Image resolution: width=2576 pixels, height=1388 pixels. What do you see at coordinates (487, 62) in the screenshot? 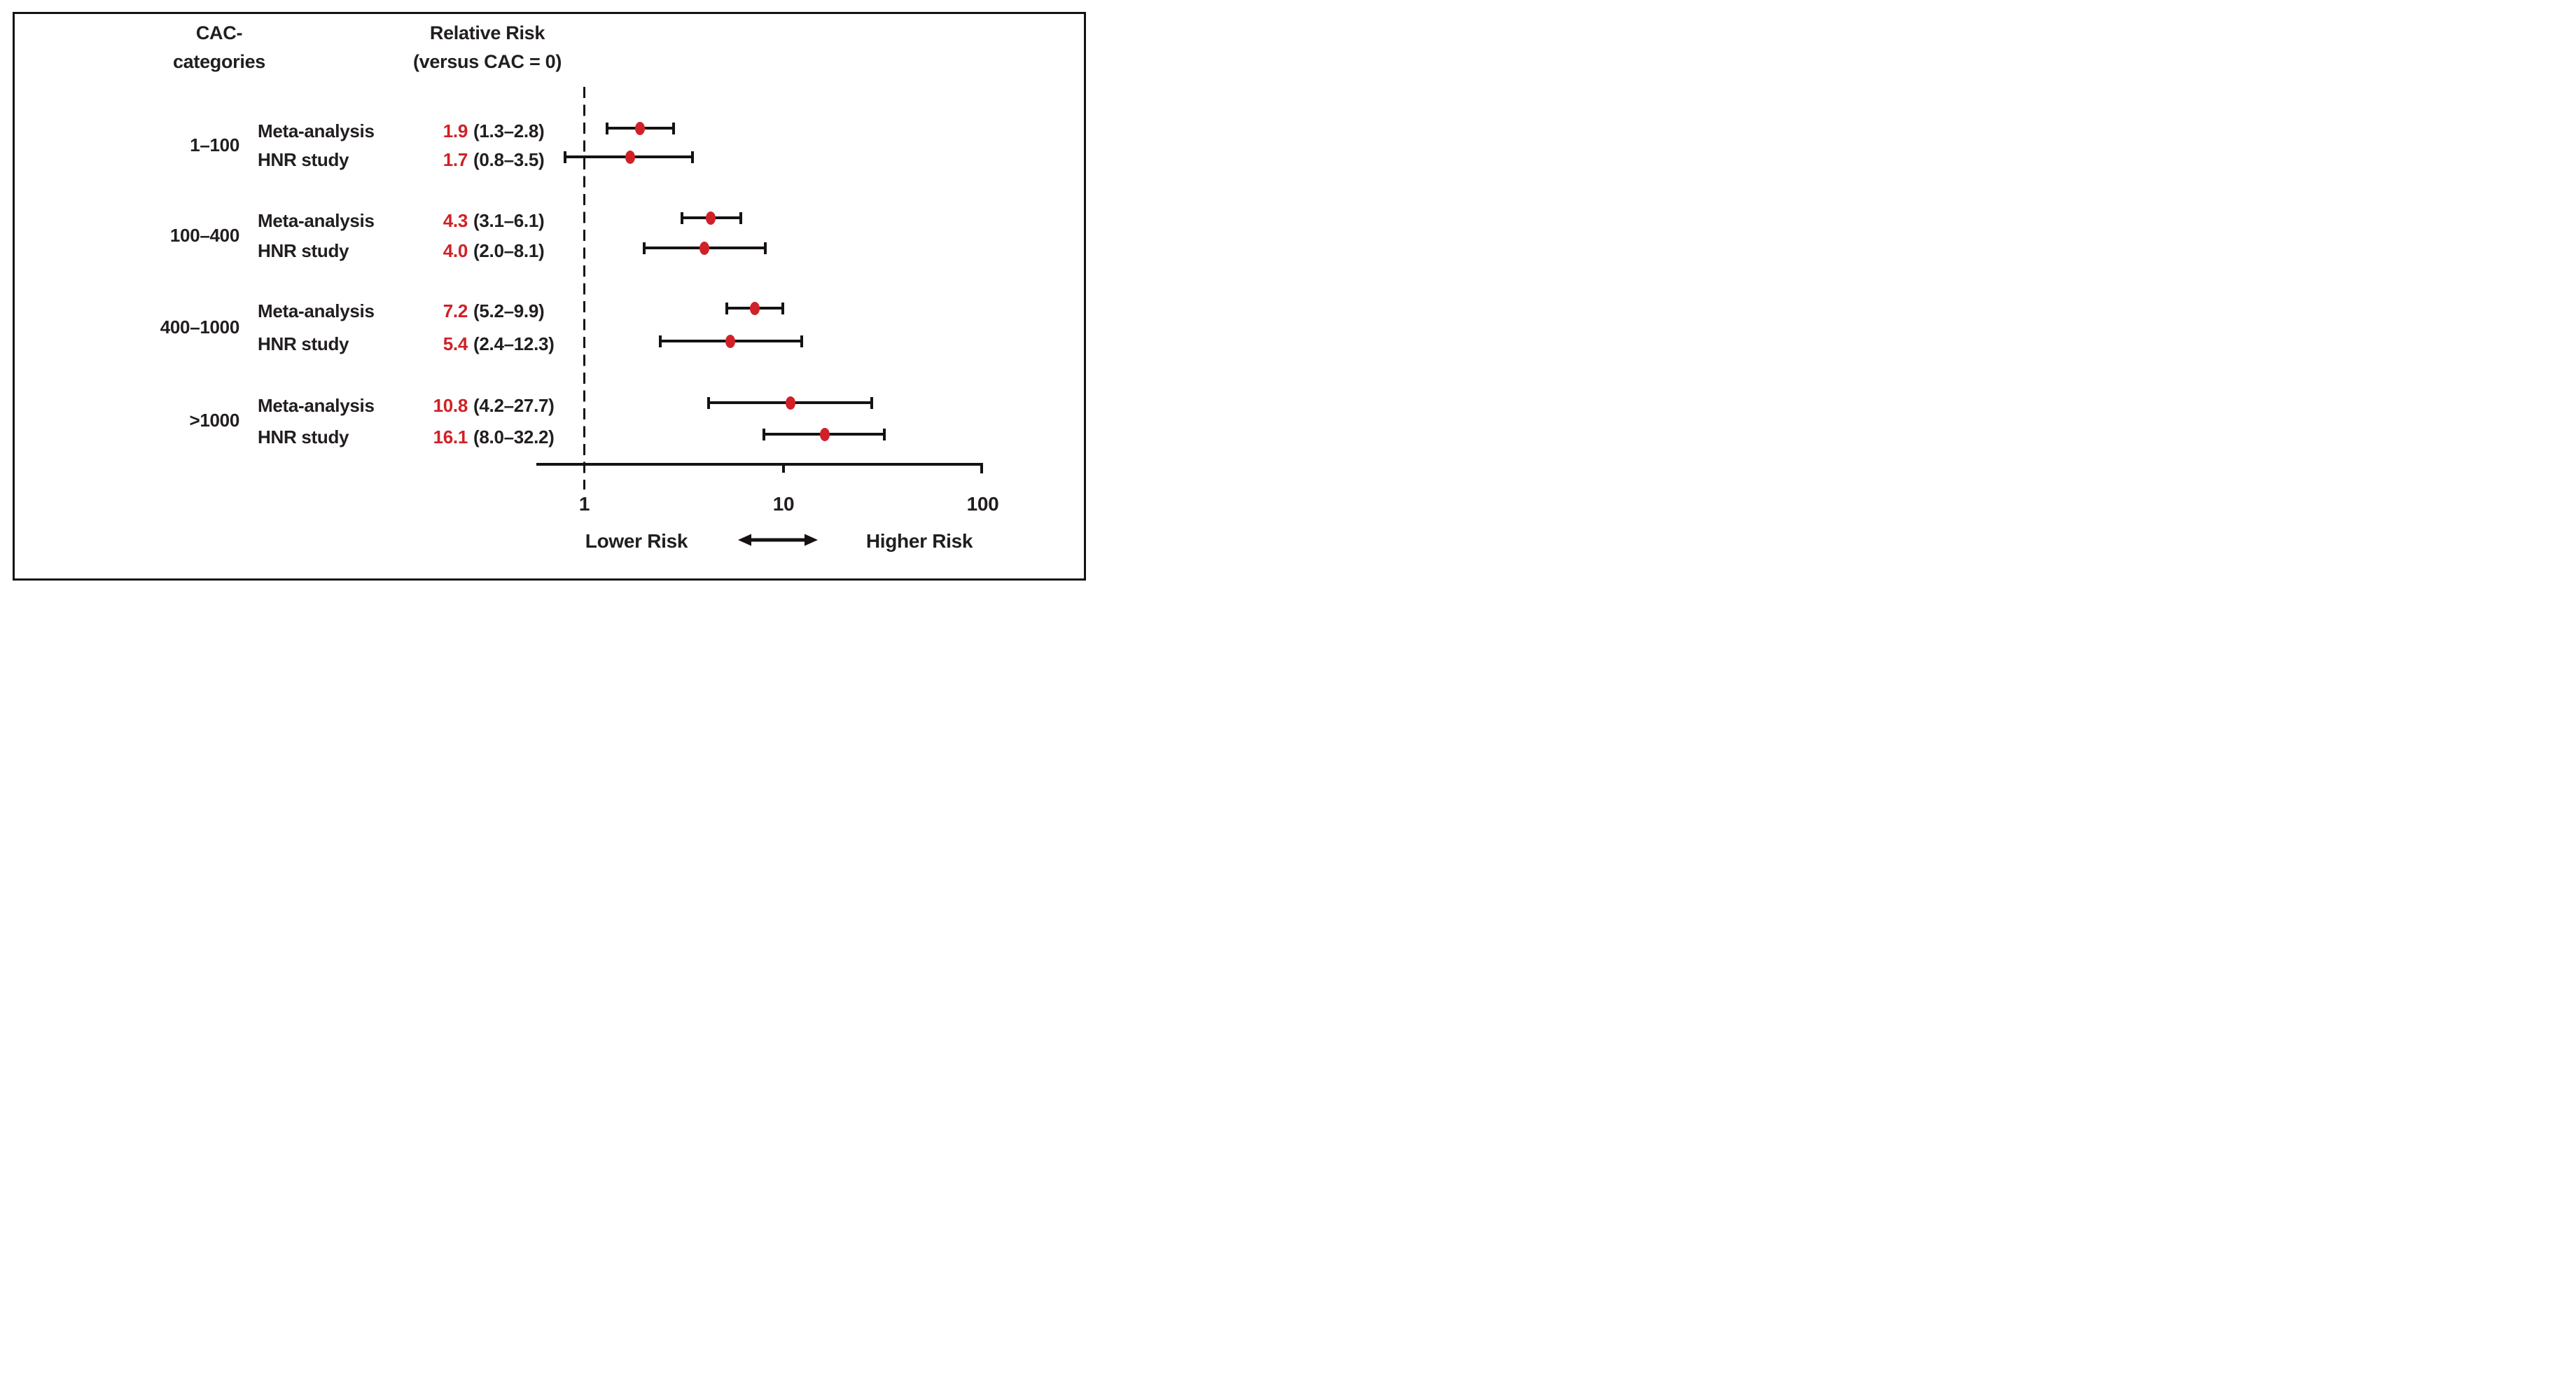
I see `header-line: (versus CAC = 0)` at bounding box center [487, 62].